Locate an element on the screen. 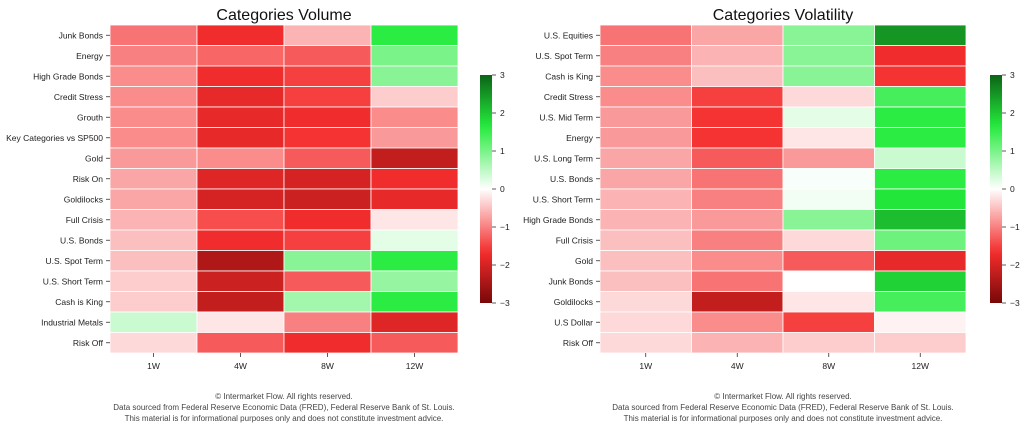  row-label: Goldilocks is located at coordinates (573, 302).